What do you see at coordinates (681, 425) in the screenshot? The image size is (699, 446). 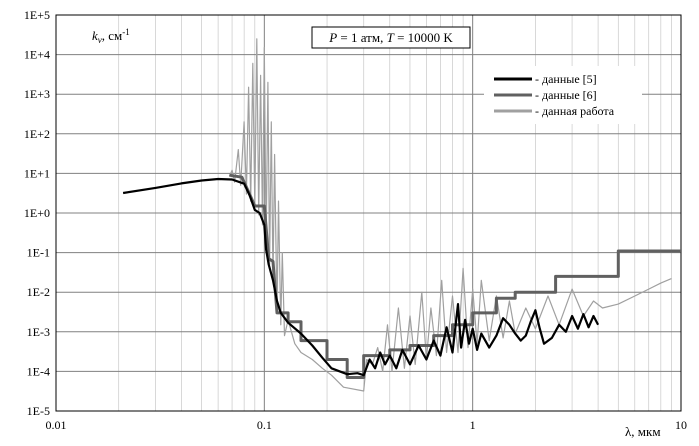 I see `x-tick-label: 10` at bounding box center [681, 425].